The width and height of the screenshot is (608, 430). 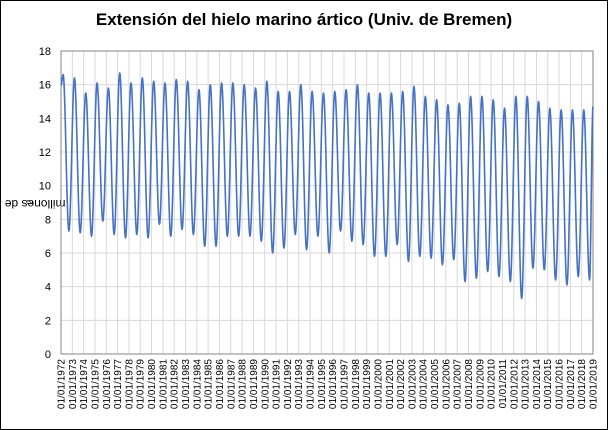 I want to click on x-tick-label: 01/01/1988, so click(x=243, y=384).